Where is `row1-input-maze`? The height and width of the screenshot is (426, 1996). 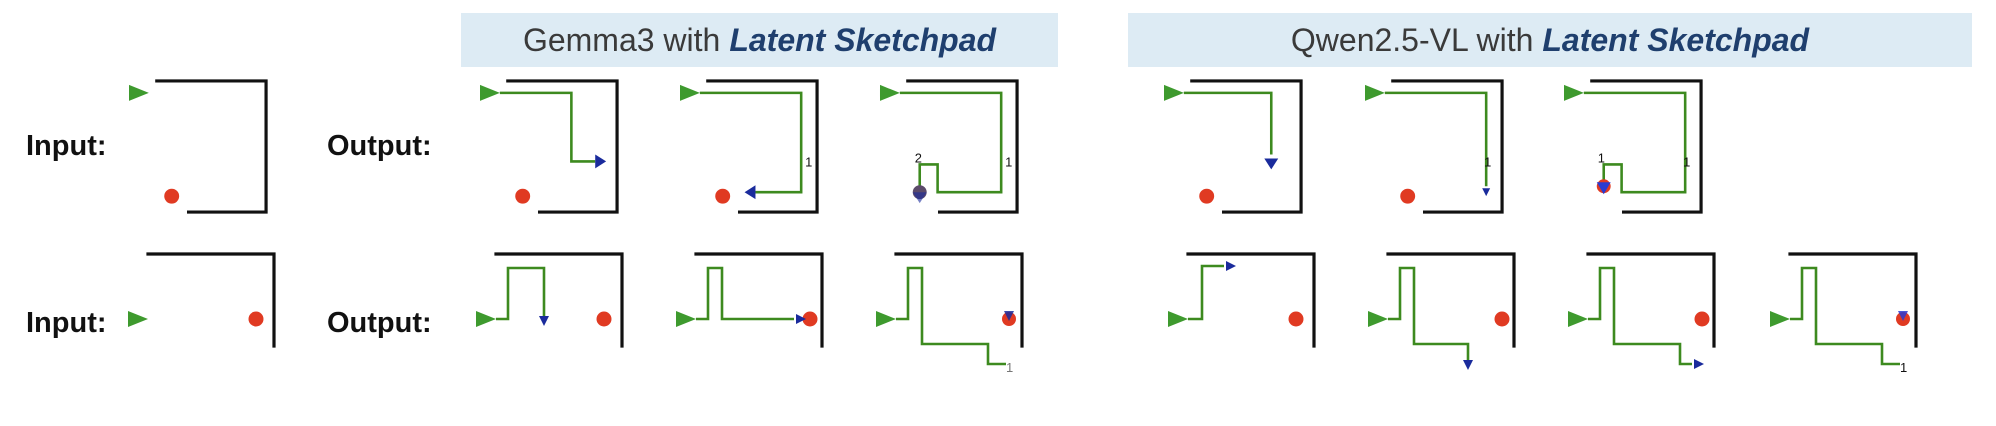 row1-input-maze is located at coordinates (198, 146).